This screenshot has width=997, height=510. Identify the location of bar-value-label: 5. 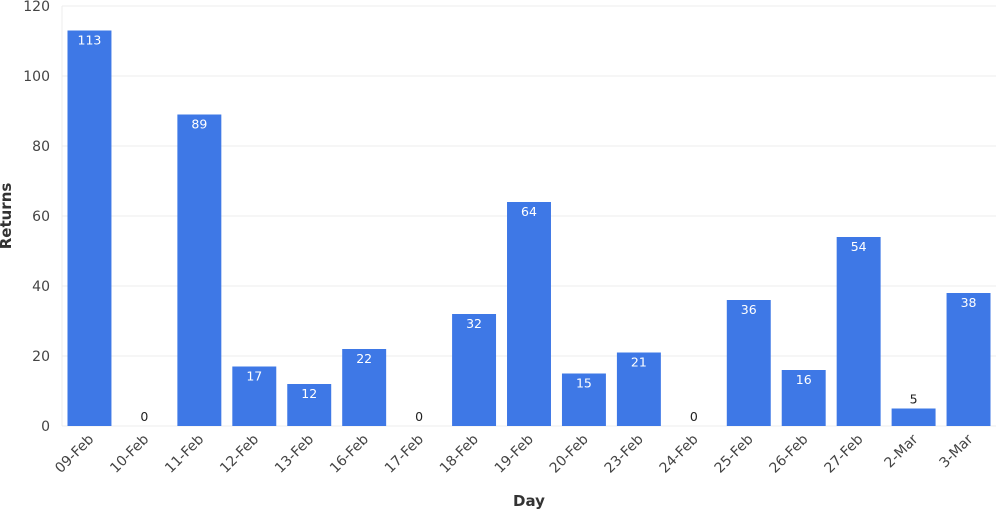
(914, 399).